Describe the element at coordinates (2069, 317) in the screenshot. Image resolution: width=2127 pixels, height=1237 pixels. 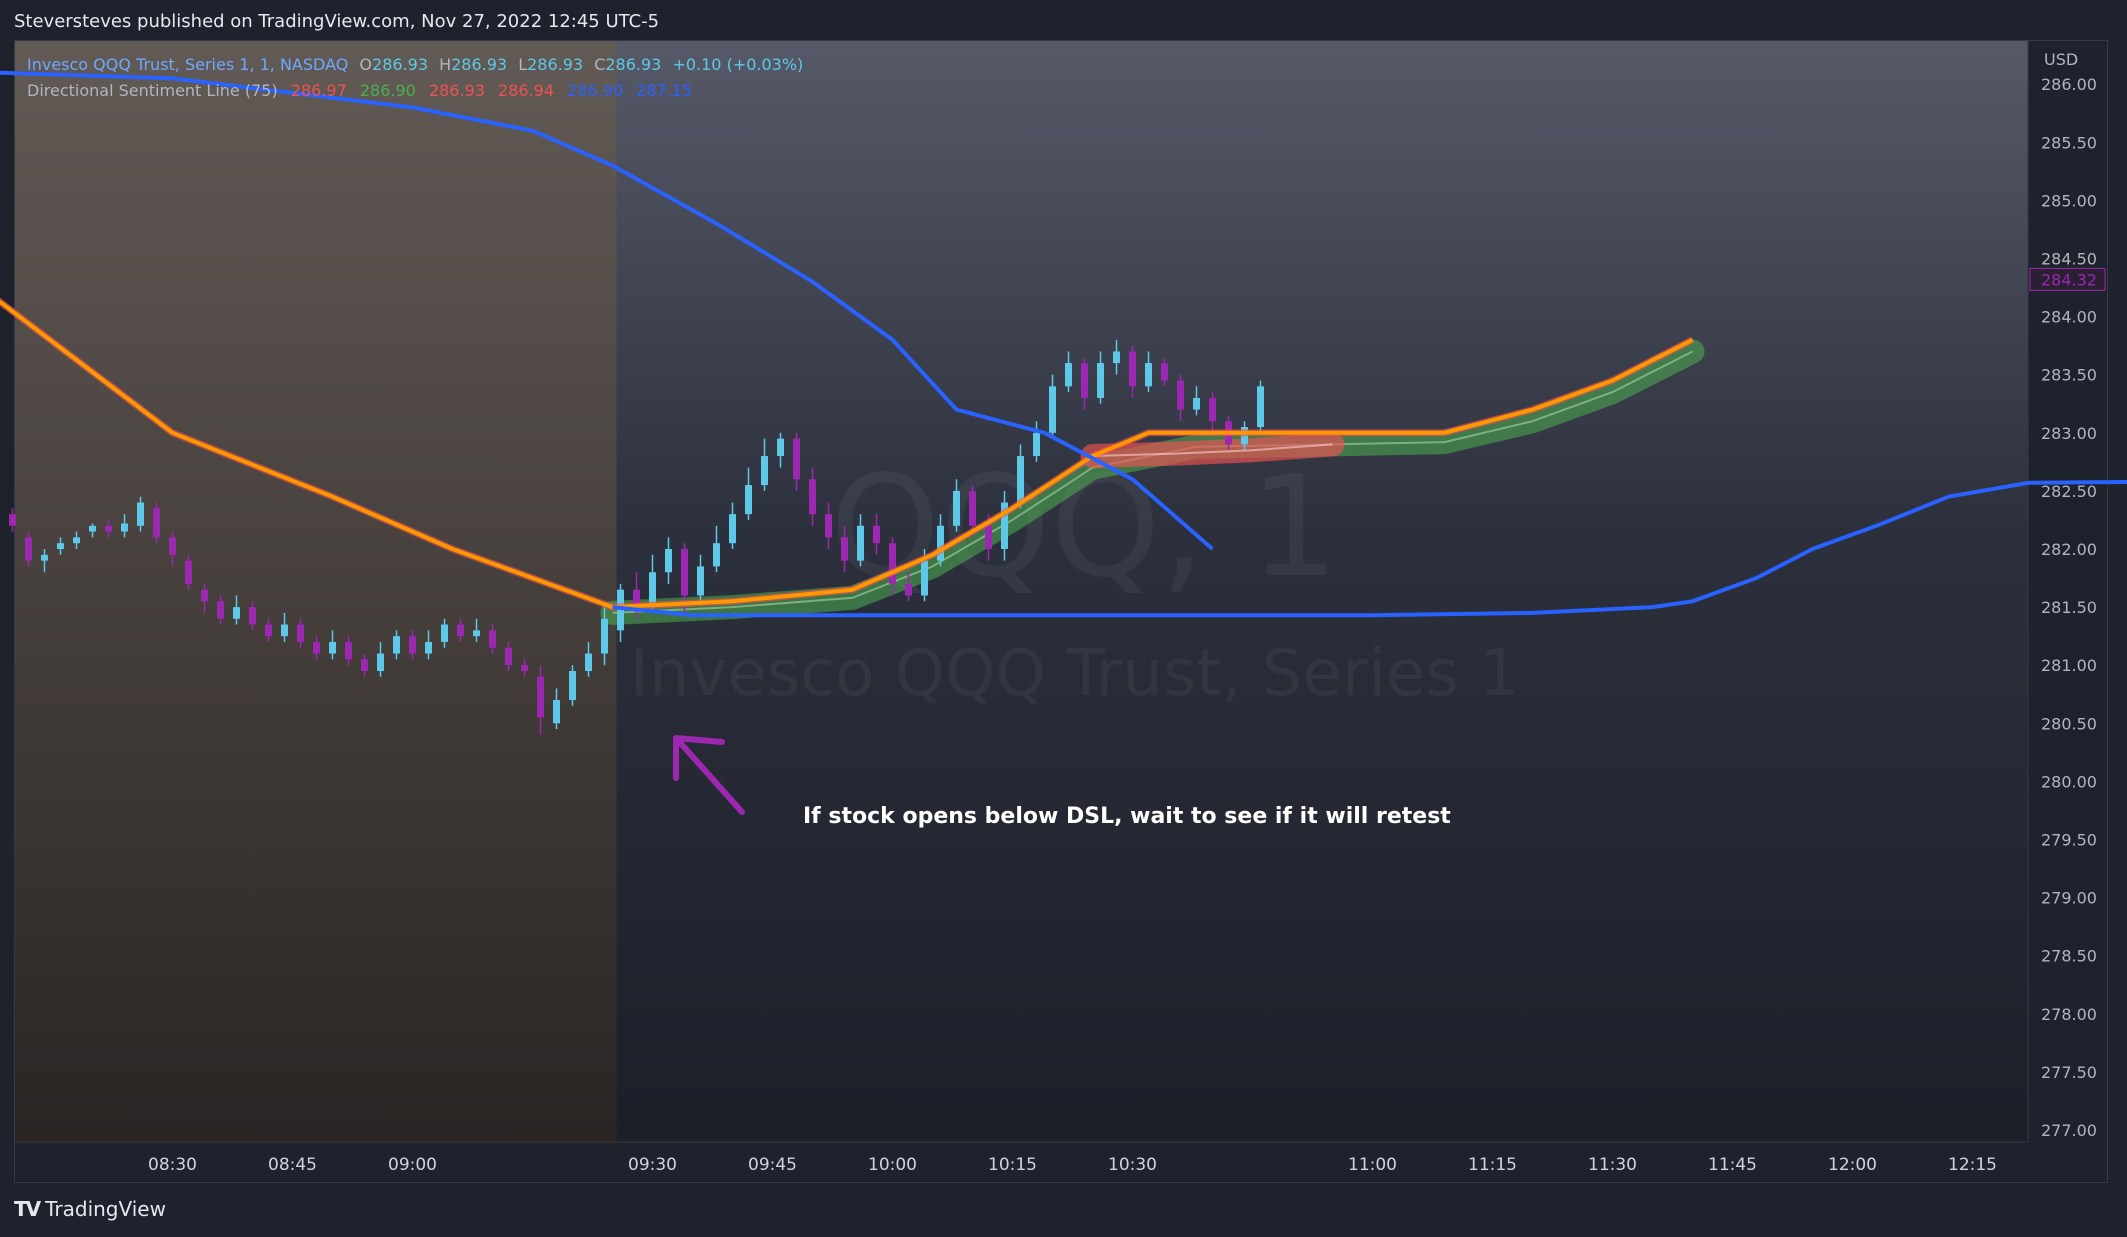
I see `y-tick-label: 284.00` at that location.